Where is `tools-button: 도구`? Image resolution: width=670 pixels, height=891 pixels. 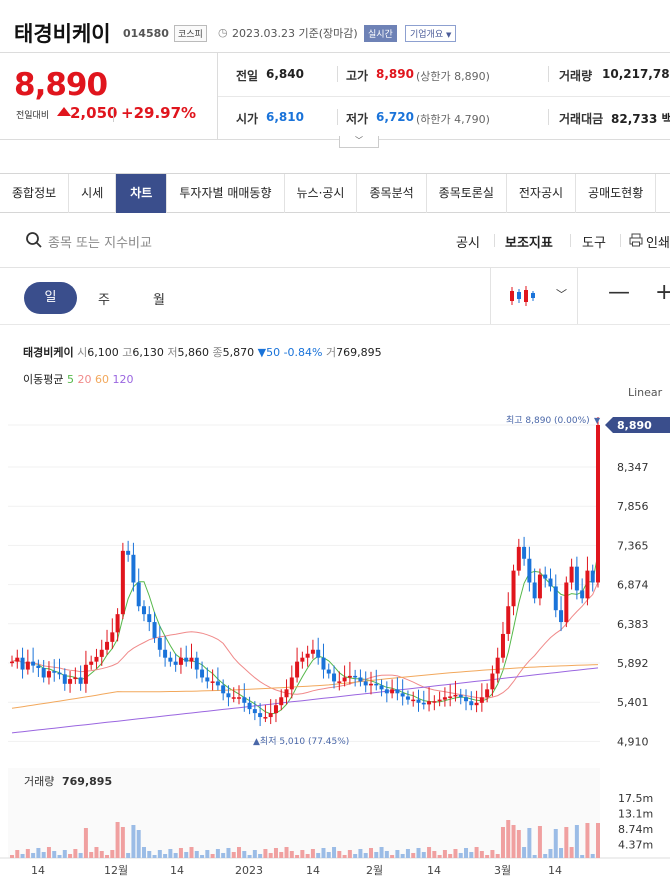
tools-button: 도구 is located at coordinates (594, 243).